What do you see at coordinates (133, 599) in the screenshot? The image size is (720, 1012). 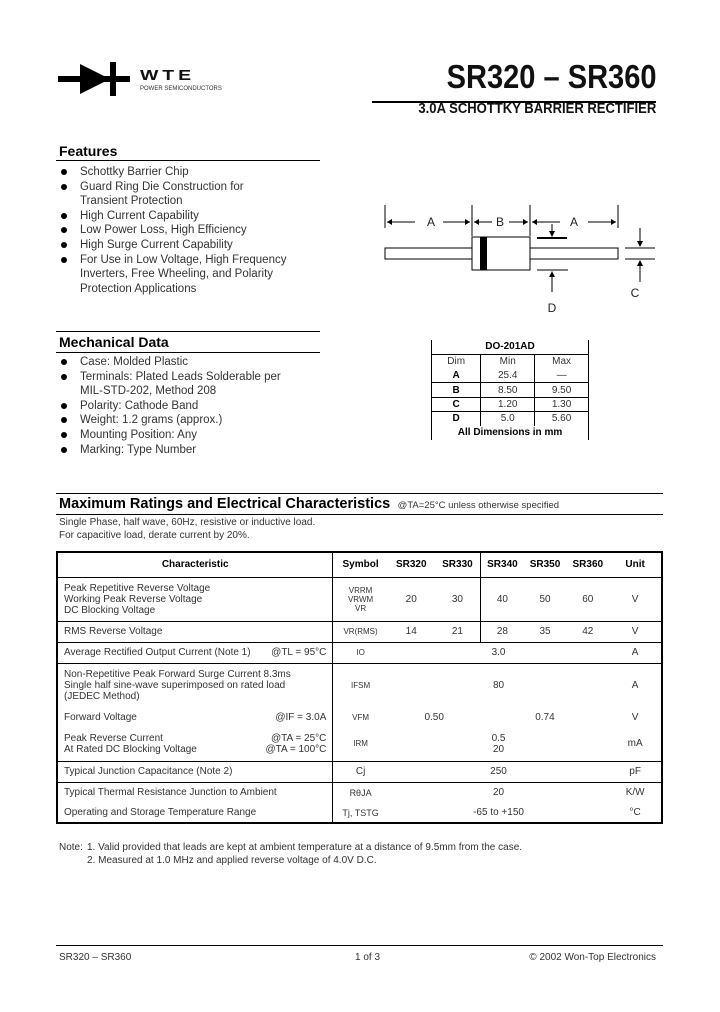 I see `cell: Working Peak Reverse Voltage` at bounding box center [133, 599].